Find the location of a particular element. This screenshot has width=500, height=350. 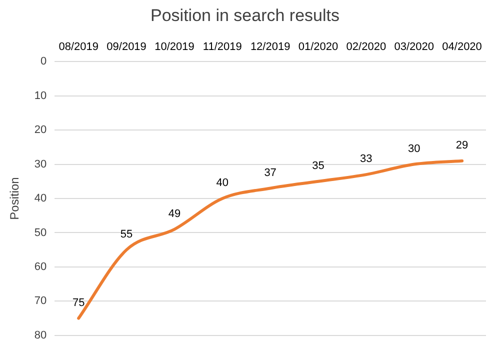

x-tick-label: 03/2020 is located at coordinates (414, 47).